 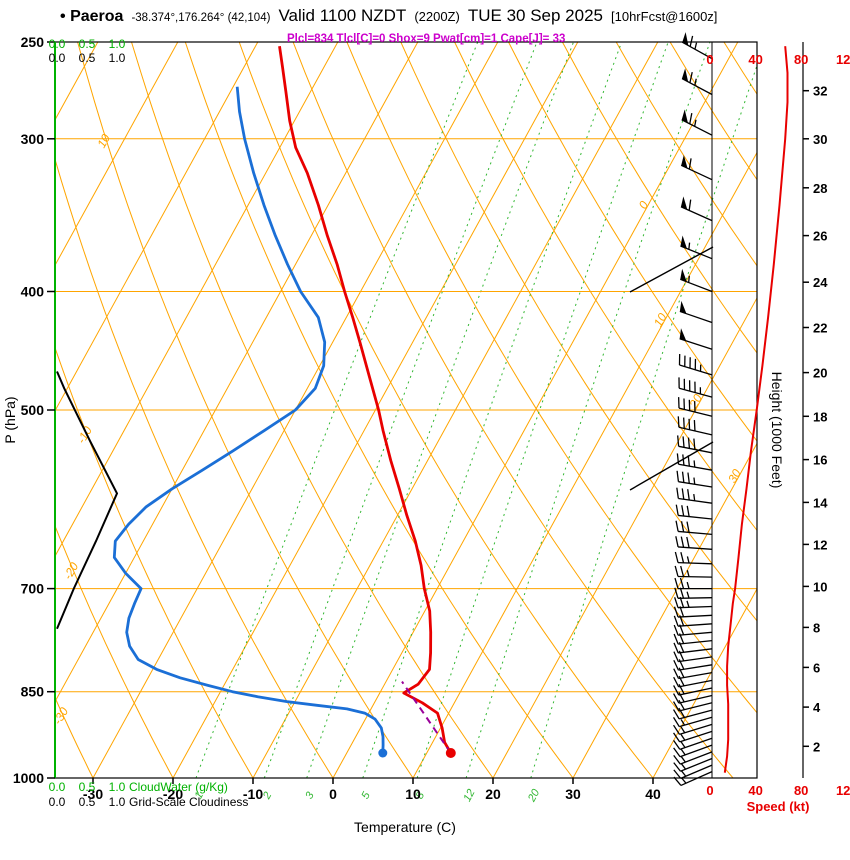 What do you see at coordinates (178, 787) in the screenshot?
I see `cloudwater-axis-title: CloudWater (g/Kg)` at bounding box center [178, 787].